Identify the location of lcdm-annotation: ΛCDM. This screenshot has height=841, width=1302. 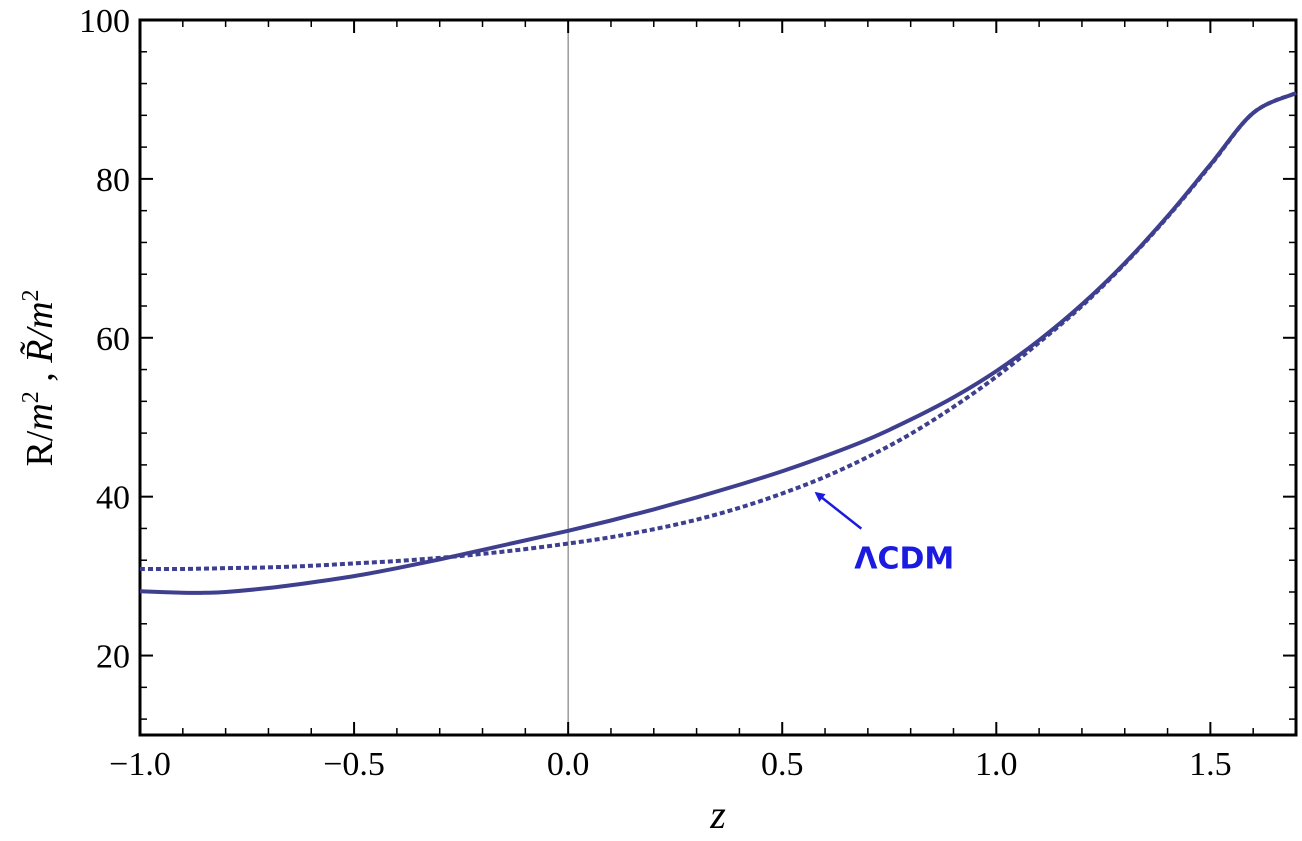
(904, 559).